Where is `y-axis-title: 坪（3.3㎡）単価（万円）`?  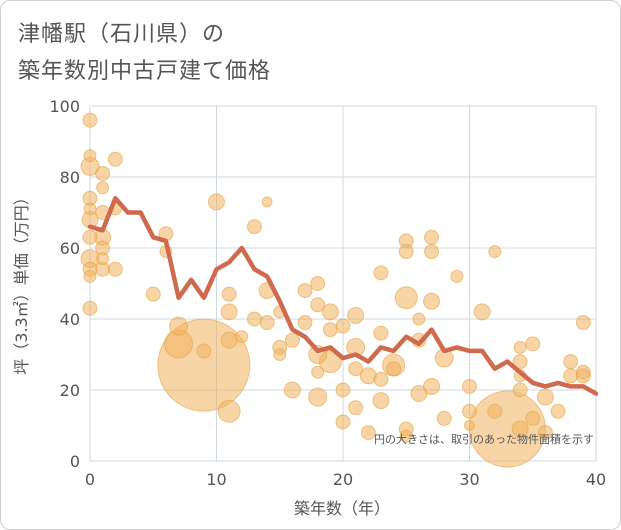
y-axis-title: 坪（3.3㎡）単価（万円） is located at coordinates (21, 281).